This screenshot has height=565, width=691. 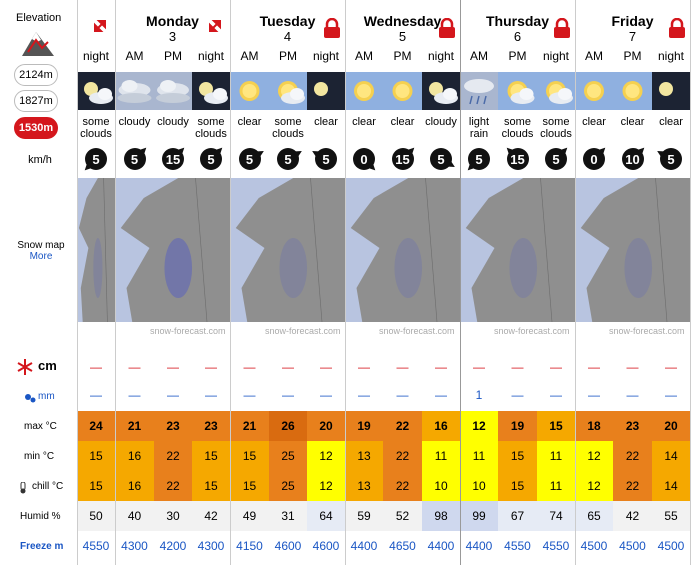 I want to click on freeze-level-value: 4550, so click(x=556, y=546).